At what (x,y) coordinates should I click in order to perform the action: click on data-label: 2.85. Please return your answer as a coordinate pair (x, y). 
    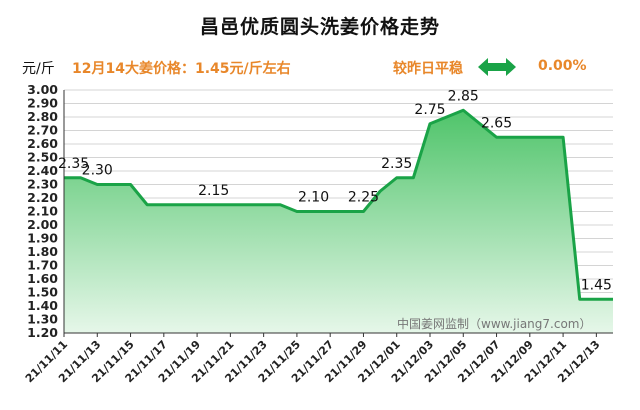
    Looking at the image, I should click on (463, 96).